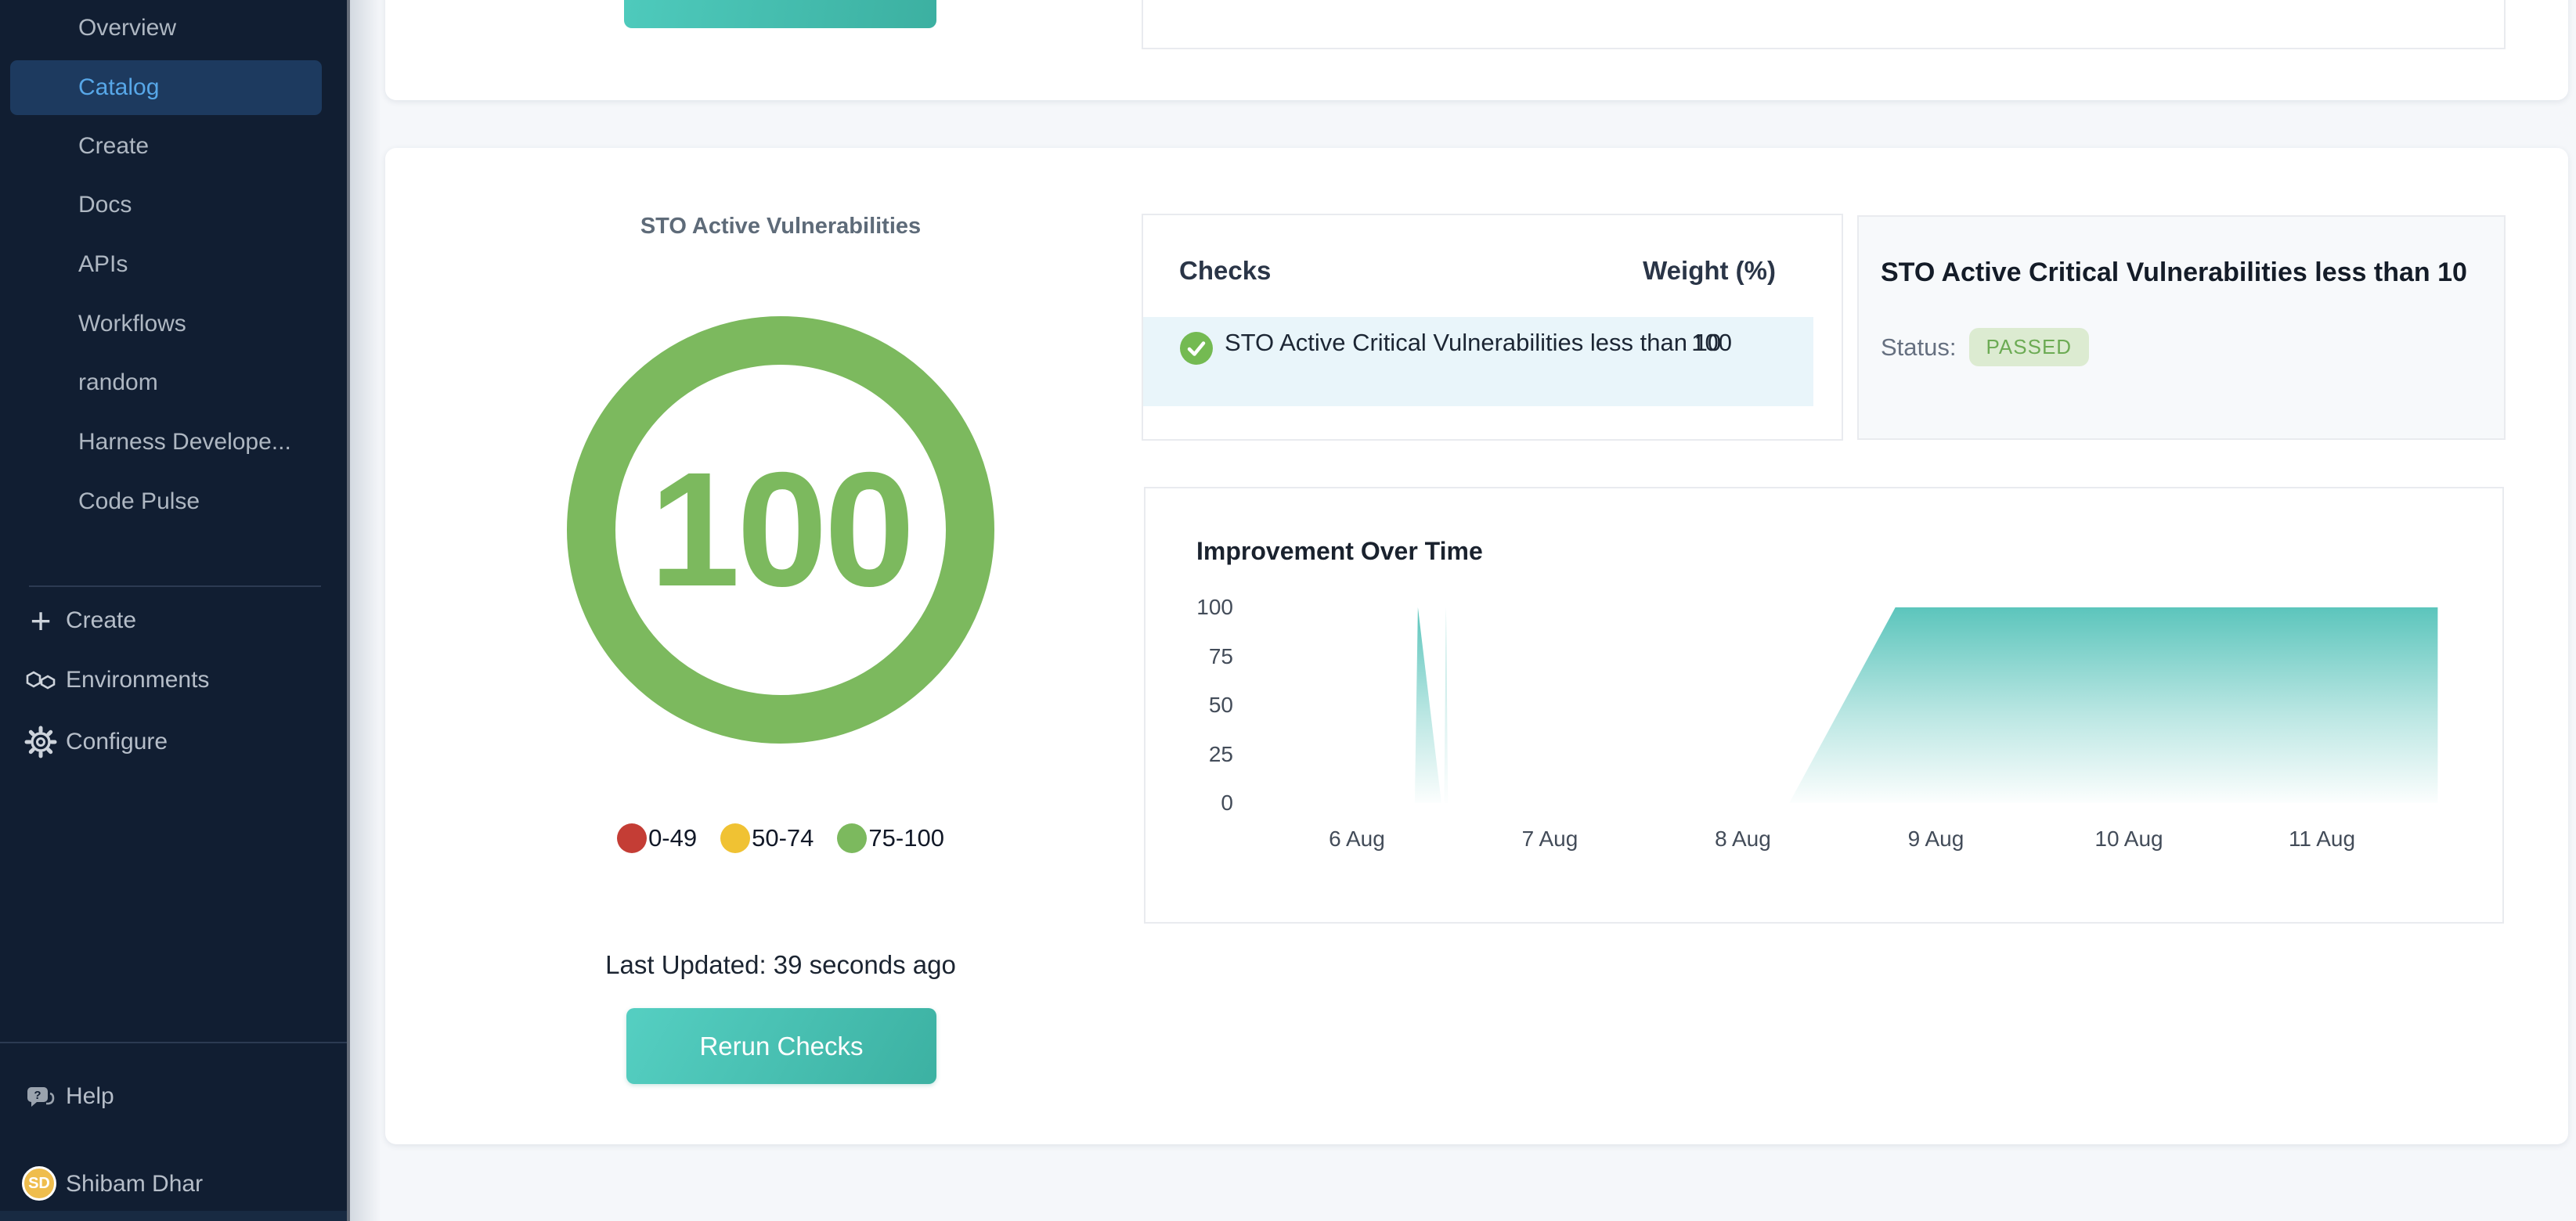  Describe the element at coordinates (41, 620) in the screenshot. I see `plus-icon: +` at that location.